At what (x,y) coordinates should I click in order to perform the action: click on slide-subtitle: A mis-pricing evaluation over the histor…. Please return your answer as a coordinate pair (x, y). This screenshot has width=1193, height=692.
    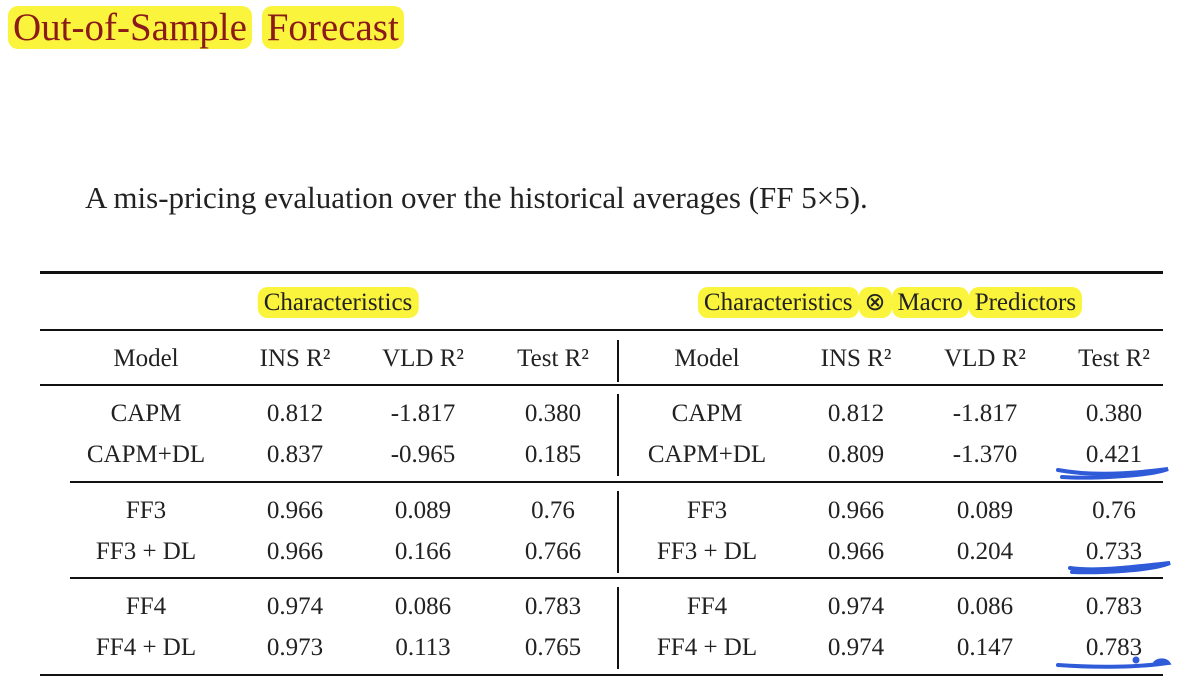
    Looking at the image, I should click on (476, 197).